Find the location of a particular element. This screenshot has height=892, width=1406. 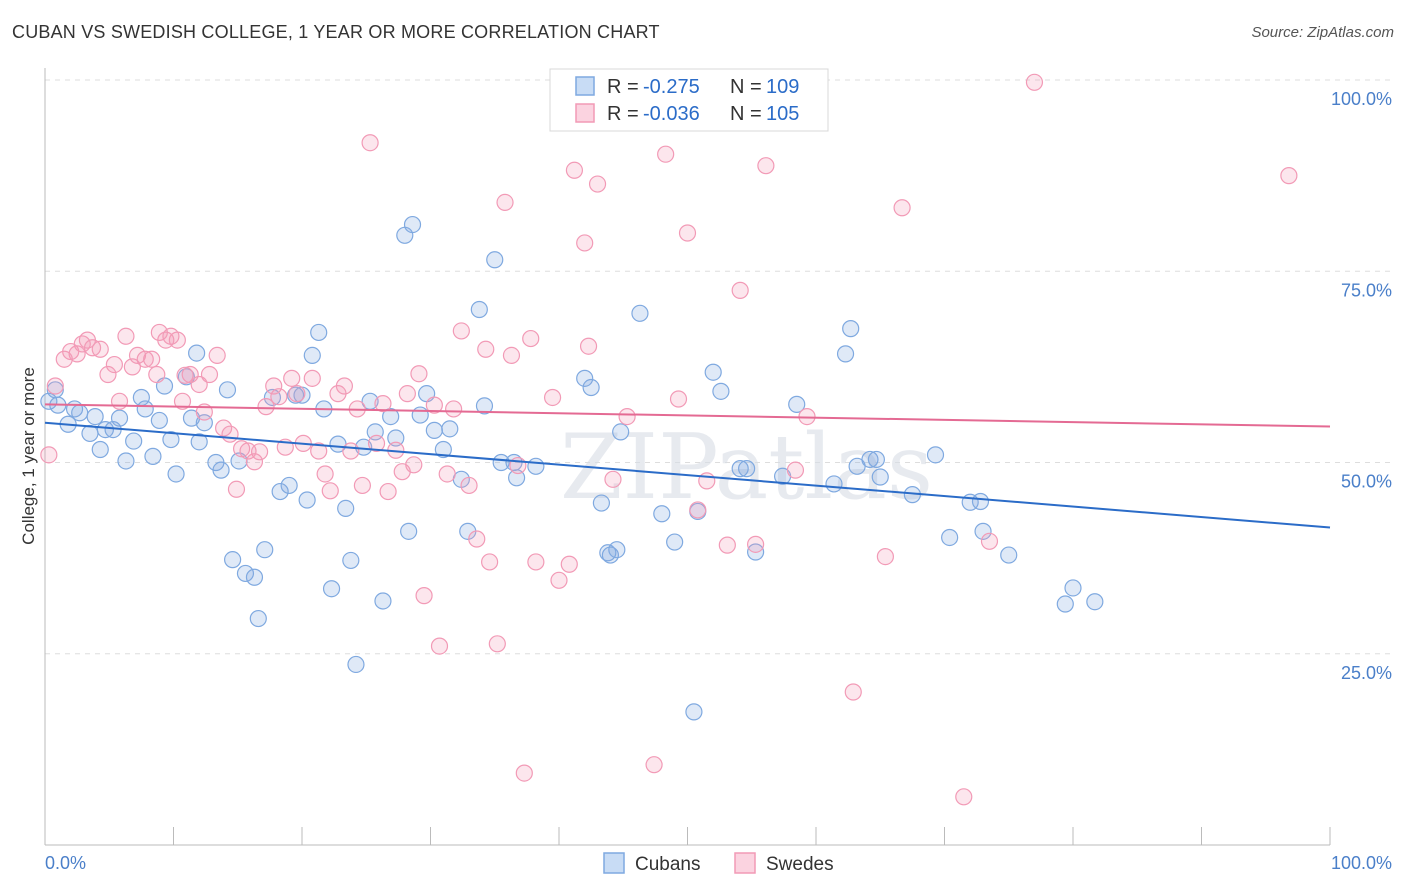

y-axis-label: College, 1 year or more is located at coordinates (28, 456).